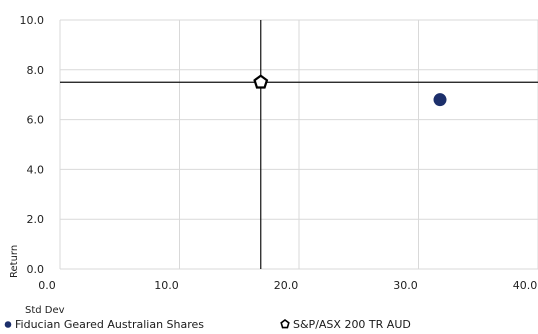 The width and height of the screenshot is (538, 334). I want to click on x-tick-label-2: 20.0, so click(286, 285).